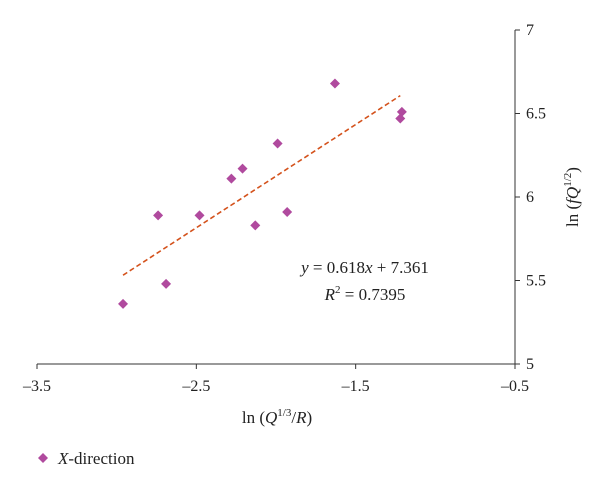 This screenshot has height=491, width=600. I want to click on x-tick-label: –2.5, so click(195, 386).